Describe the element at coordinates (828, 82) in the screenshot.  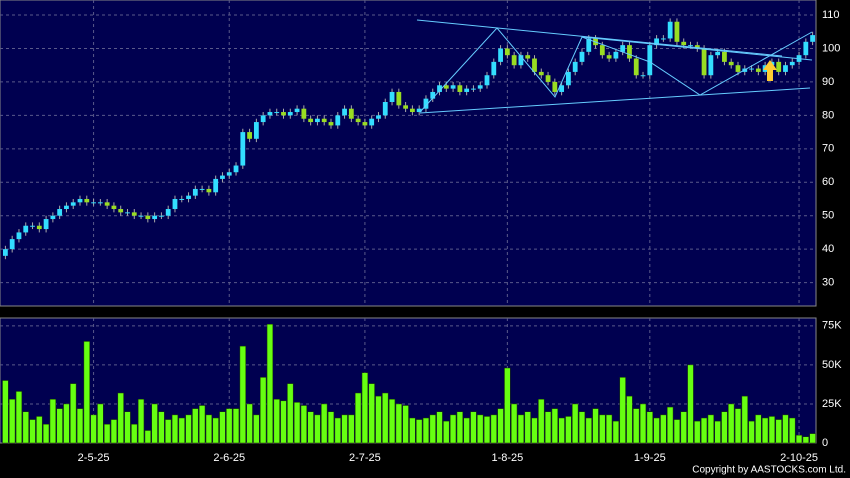
I see `y-tick-label: 90` at that location.